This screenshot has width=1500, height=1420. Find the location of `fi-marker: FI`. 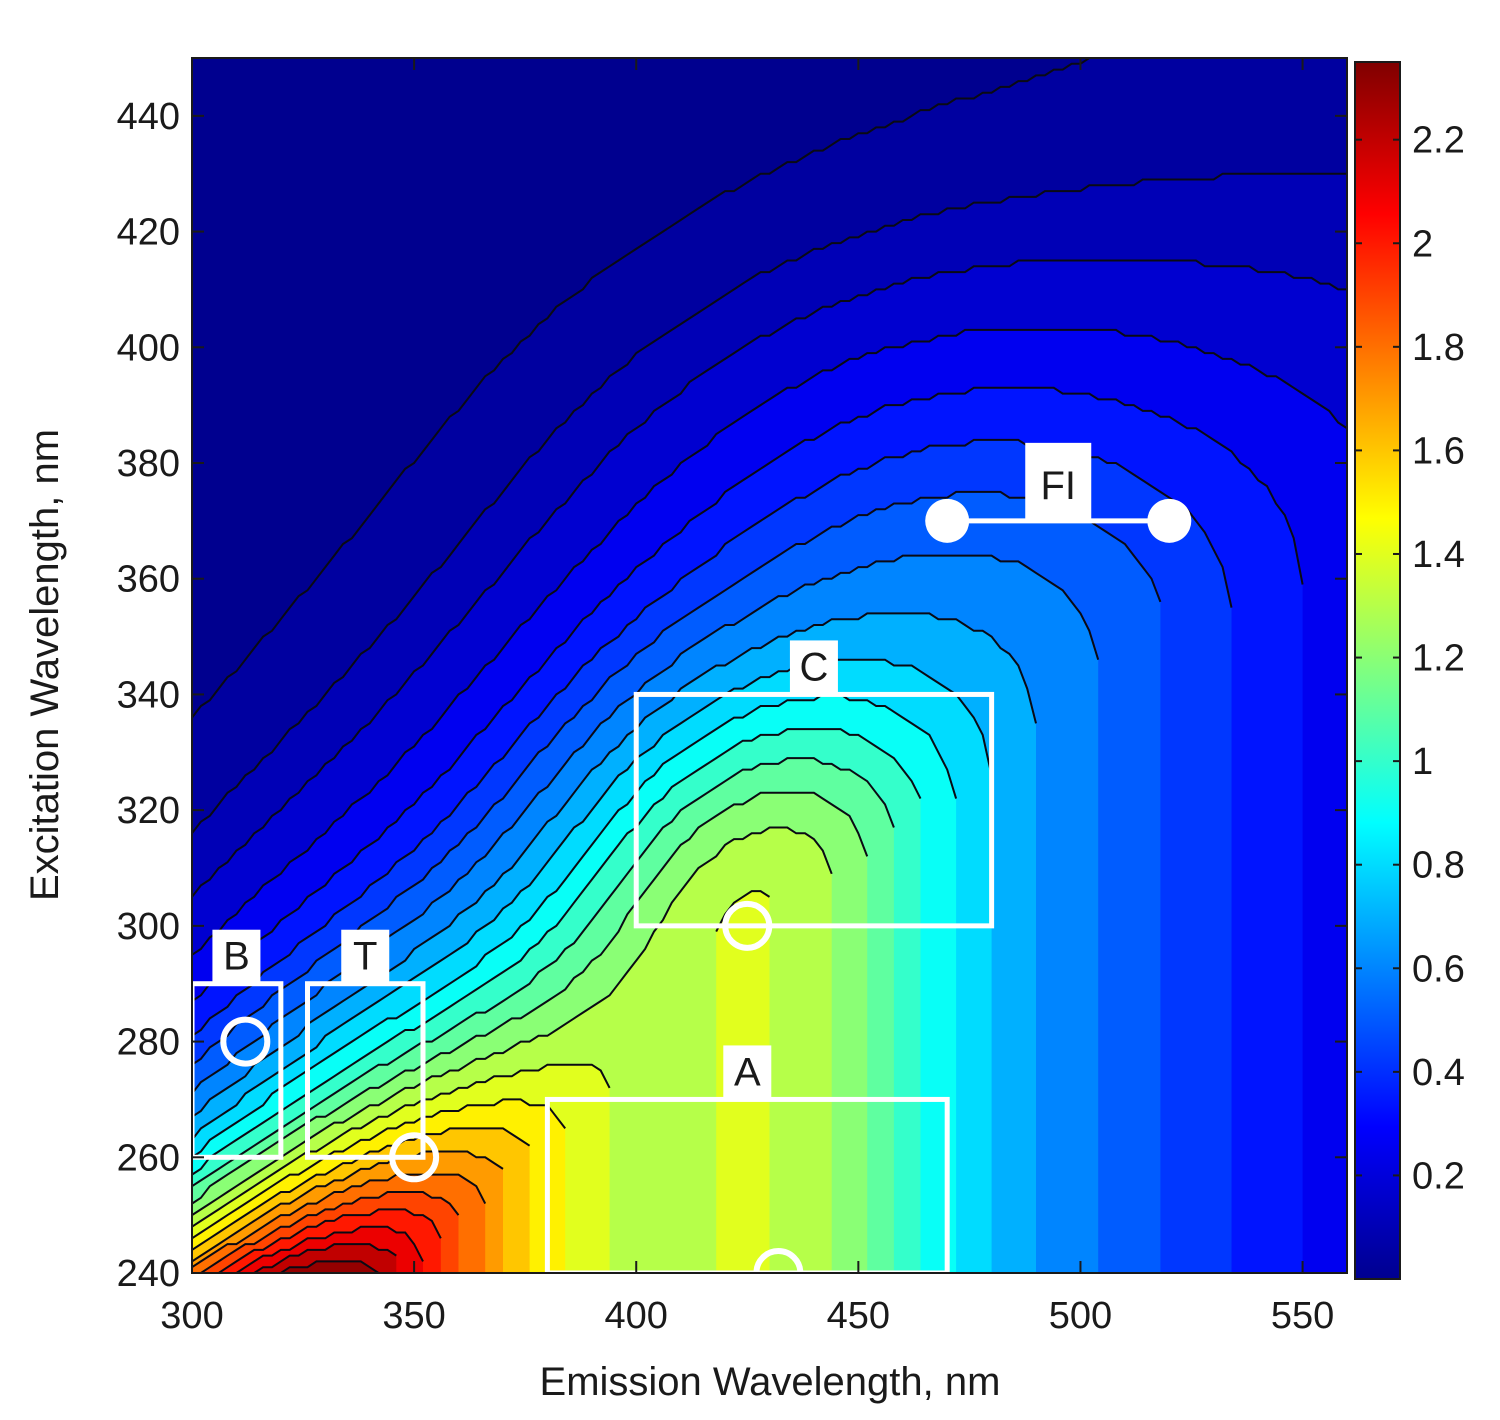

fi-marker: FI is located at coordinates (1058, 492).